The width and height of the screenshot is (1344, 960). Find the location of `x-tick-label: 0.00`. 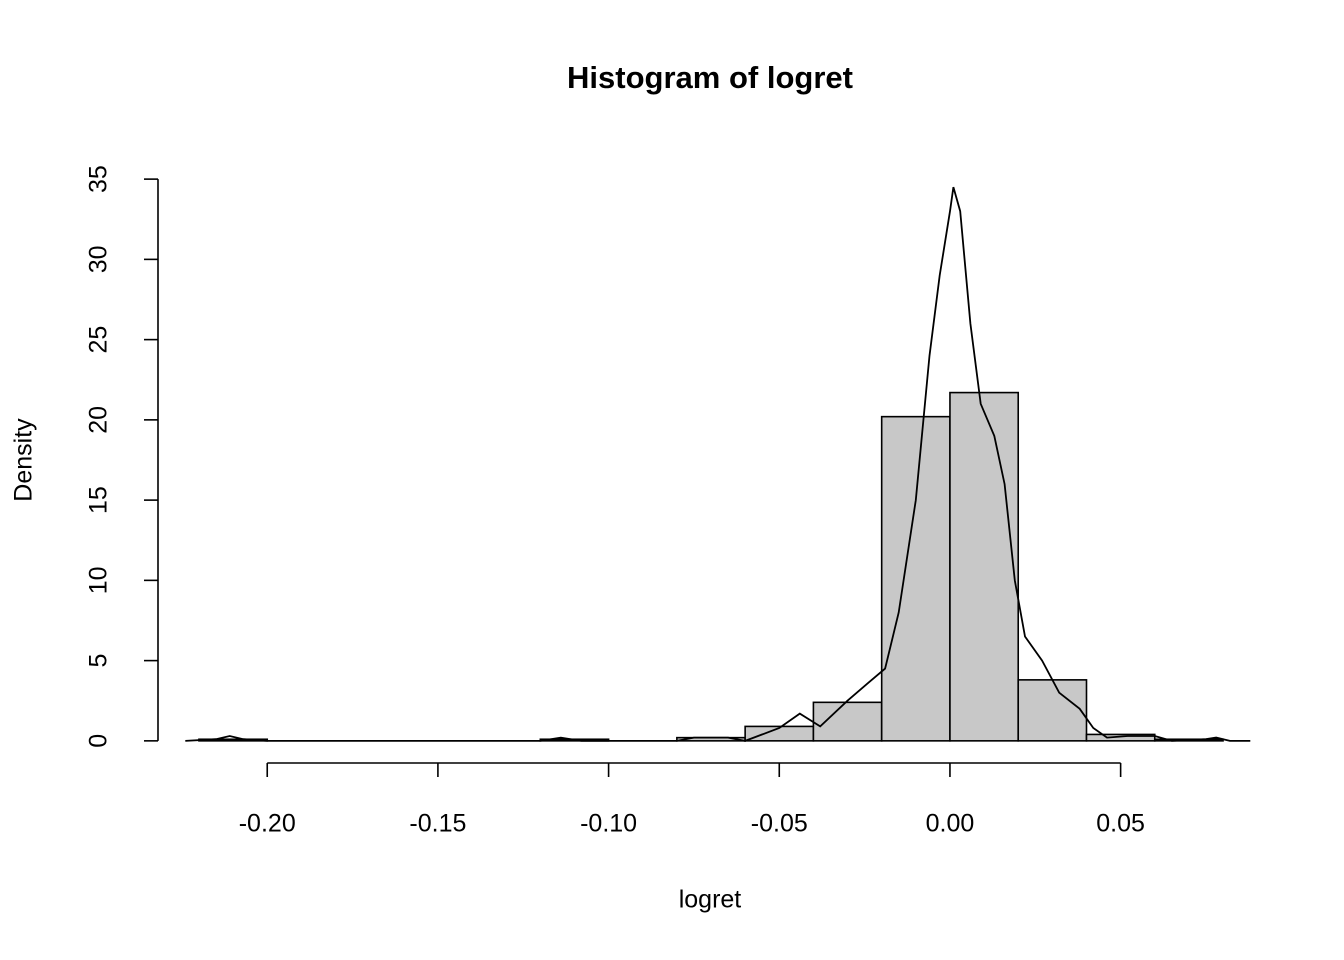

x-tick-label: 0.00 is located at coordinates (950, 824).